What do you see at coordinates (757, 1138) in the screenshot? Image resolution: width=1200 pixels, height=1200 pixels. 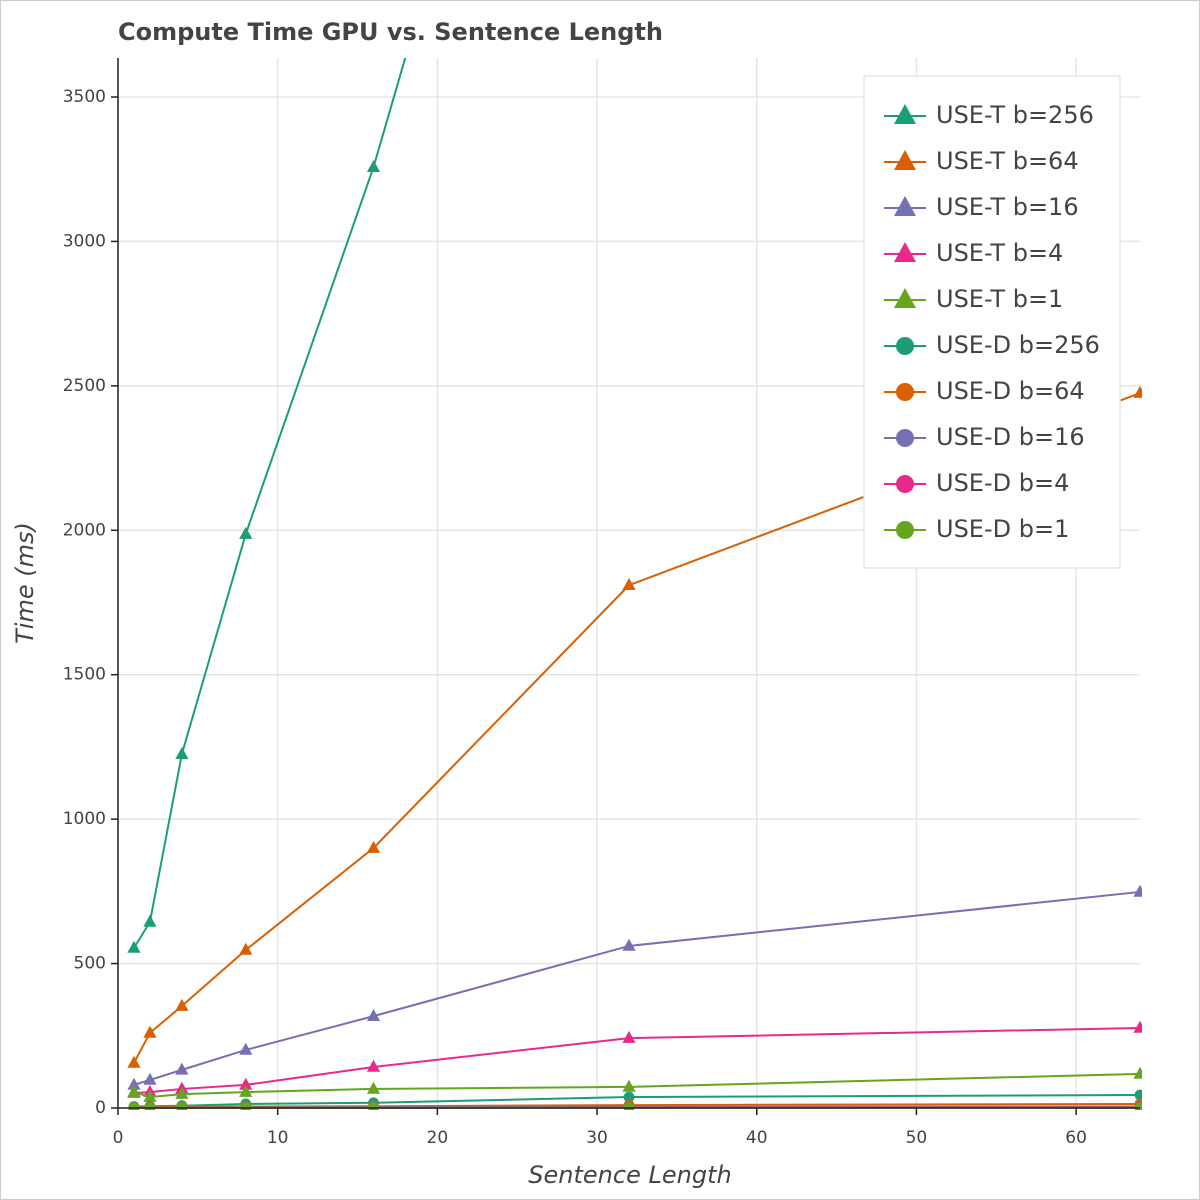 I see `x-tick-label: 40` at bounding box center [757, 1138].